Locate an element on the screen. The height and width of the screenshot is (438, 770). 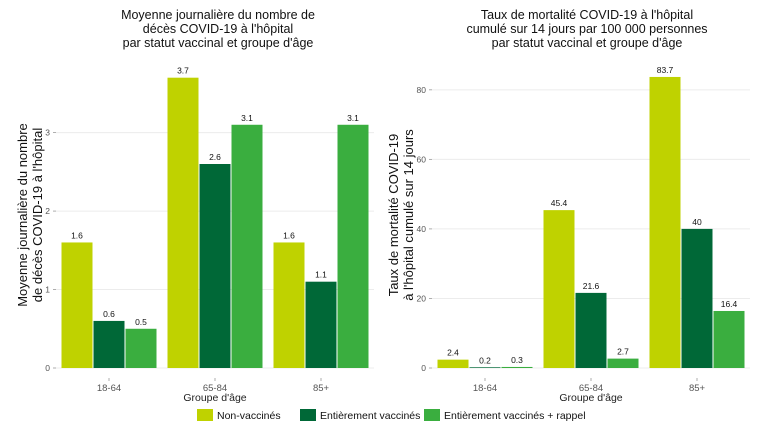
legend-label: Entièrement vaccinés + rappel is located at coordinates (515, 416).